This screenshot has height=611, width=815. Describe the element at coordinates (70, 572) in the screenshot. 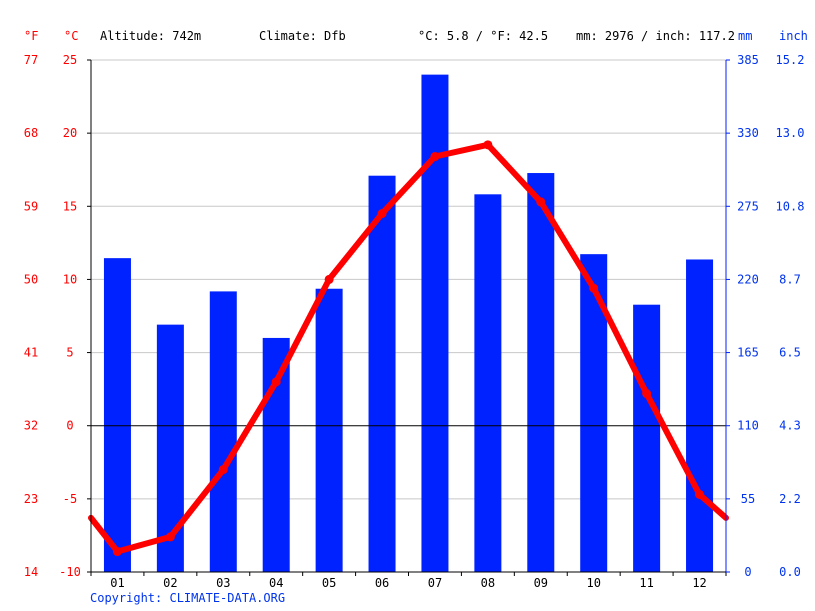

I see `celsius-tick-label: -10` at that location.